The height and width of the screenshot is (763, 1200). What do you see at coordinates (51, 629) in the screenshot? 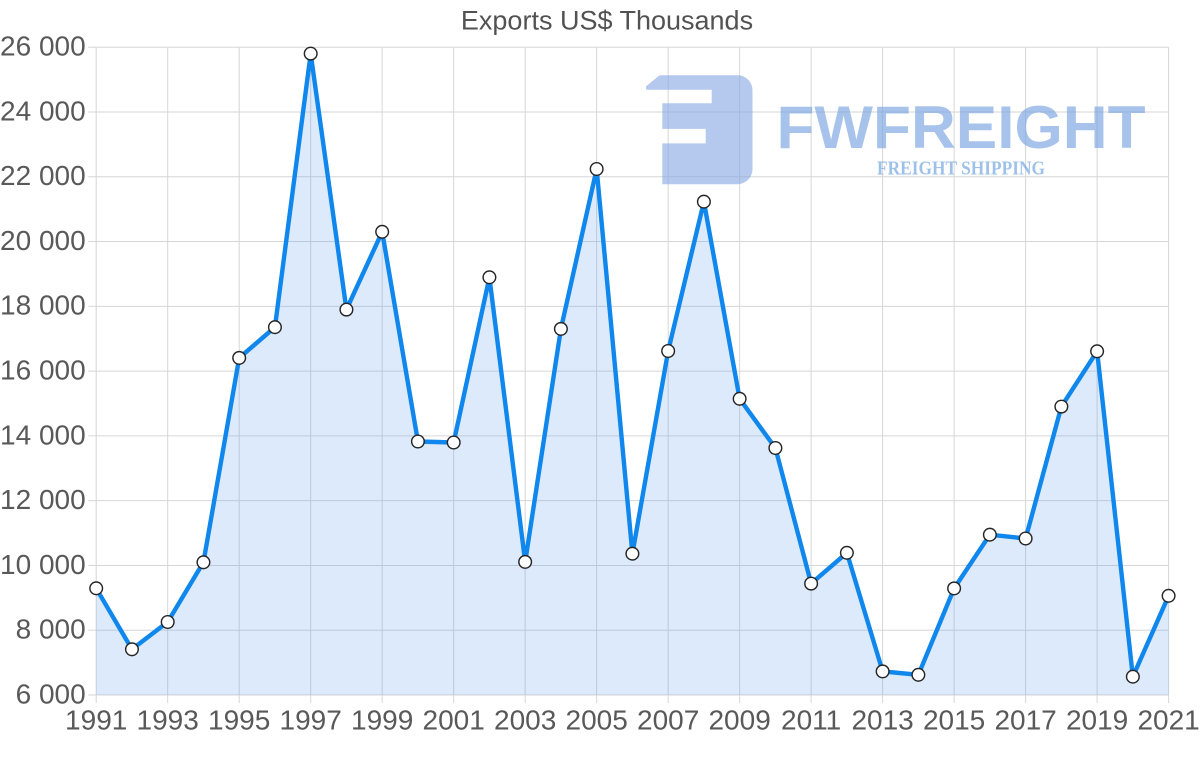
I see `svg-text: 8 000` at bounding box center [51, 629].